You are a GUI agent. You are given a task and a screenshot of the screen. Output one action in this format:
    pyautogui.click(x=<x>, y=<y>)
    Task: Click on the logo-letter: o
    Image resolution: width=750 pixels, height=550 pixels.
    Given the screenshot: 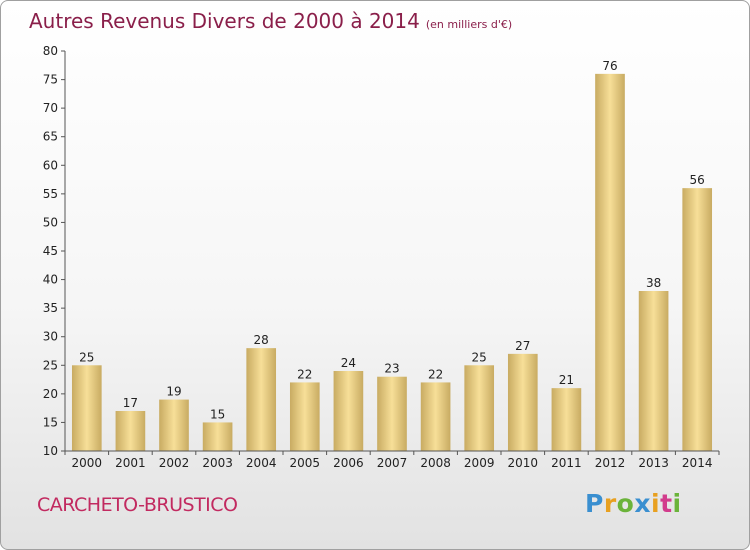 What is the action you would take?
    pyautogui.click(x=625, y=503)
    